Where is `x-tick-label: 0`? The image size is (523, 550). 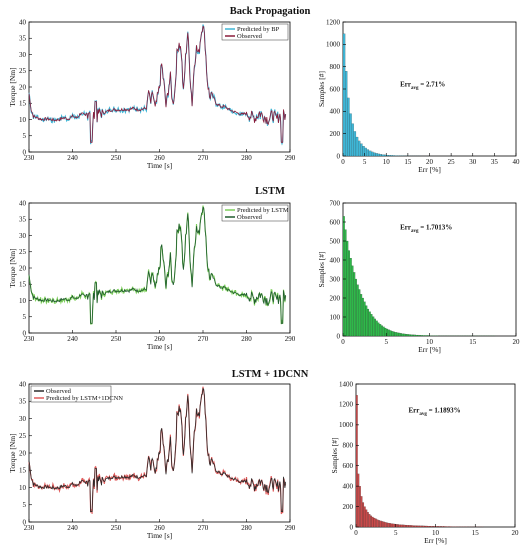
x-tick-label: 0 is located at coordinates (356, 533).